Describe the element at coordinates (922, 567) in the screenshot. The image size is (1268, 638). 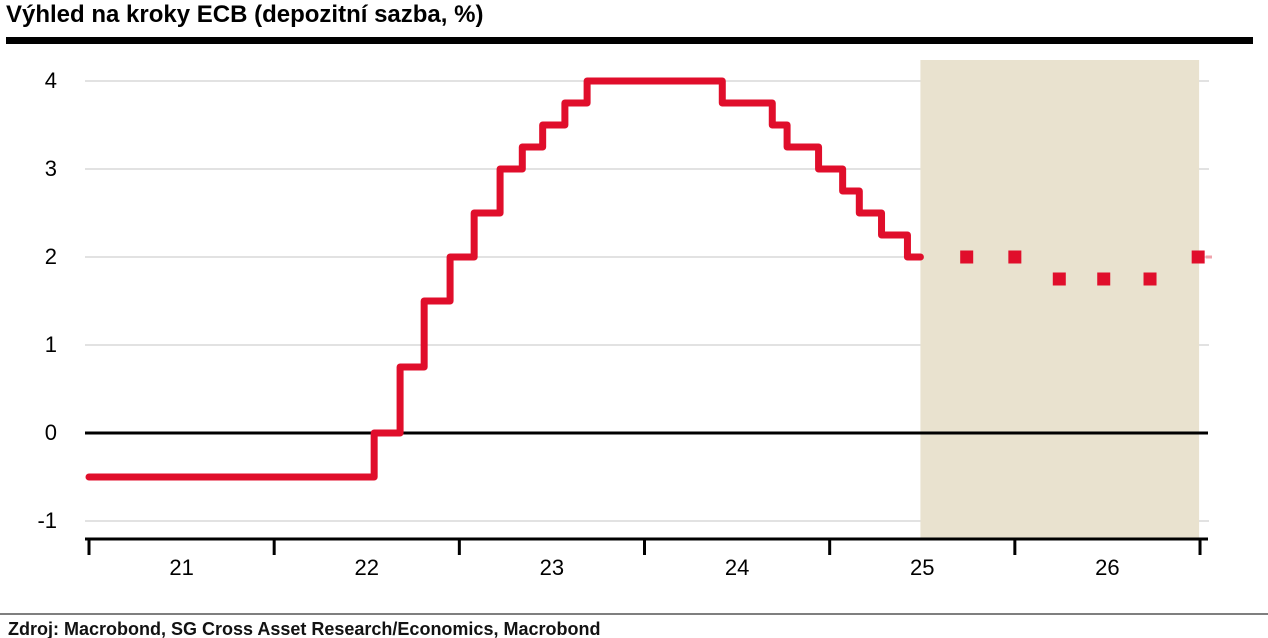
I see `x-axis-label: 25` at that location.